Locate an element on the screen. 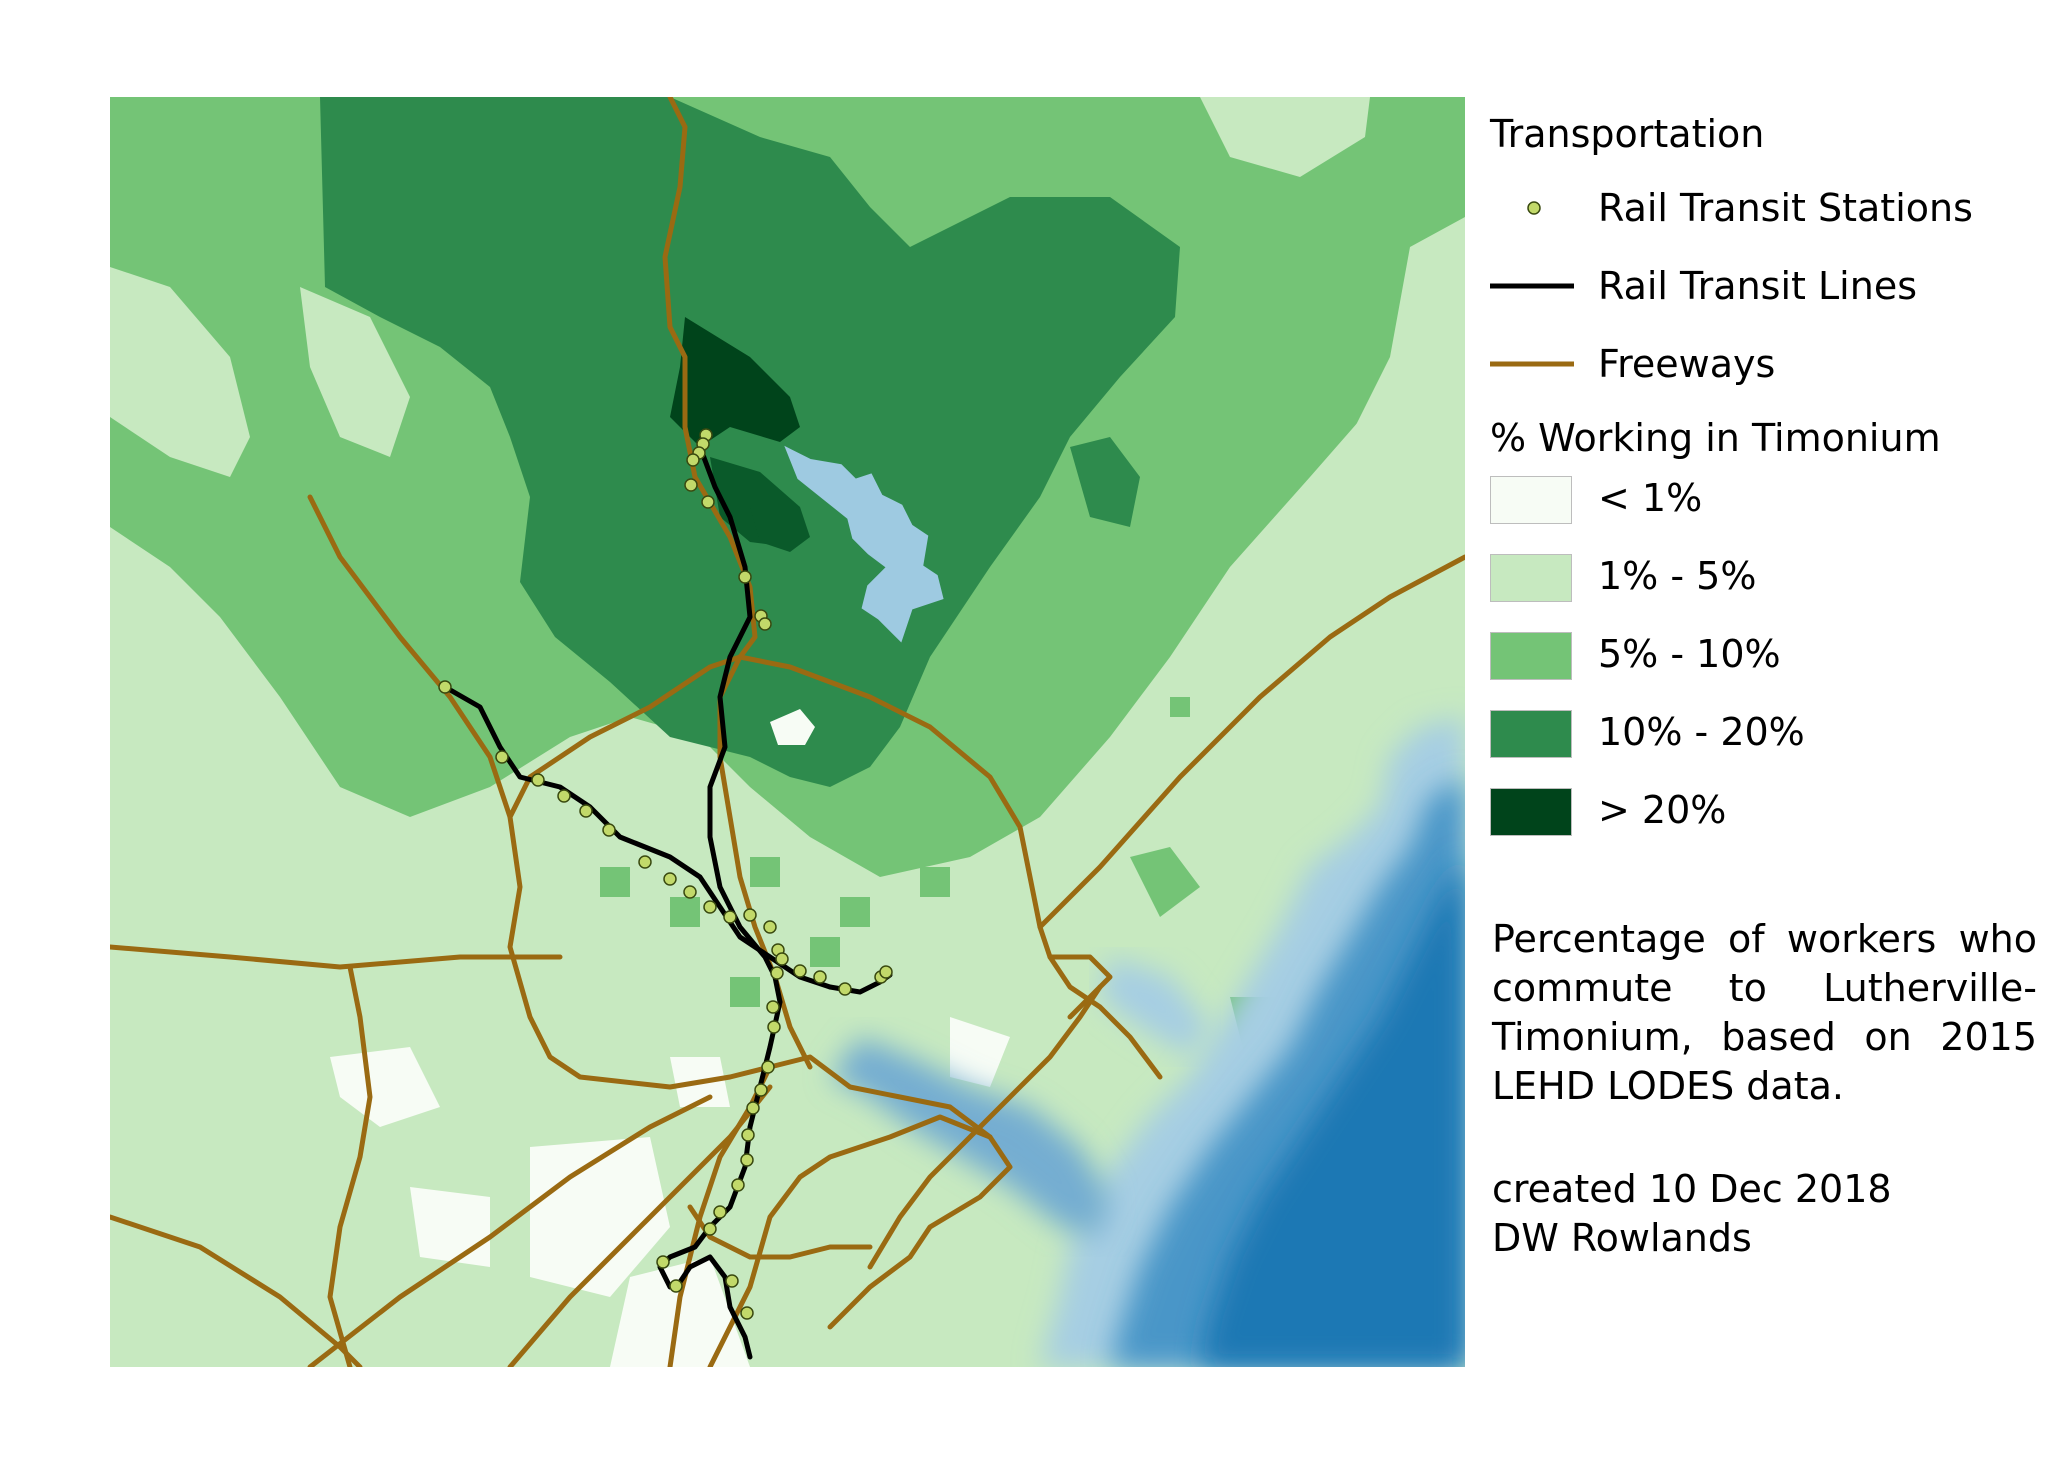 The height and width of the screenshot is (1476, 2066). legend-label-freeways: Freeways is located at coordinates (1687, 364).